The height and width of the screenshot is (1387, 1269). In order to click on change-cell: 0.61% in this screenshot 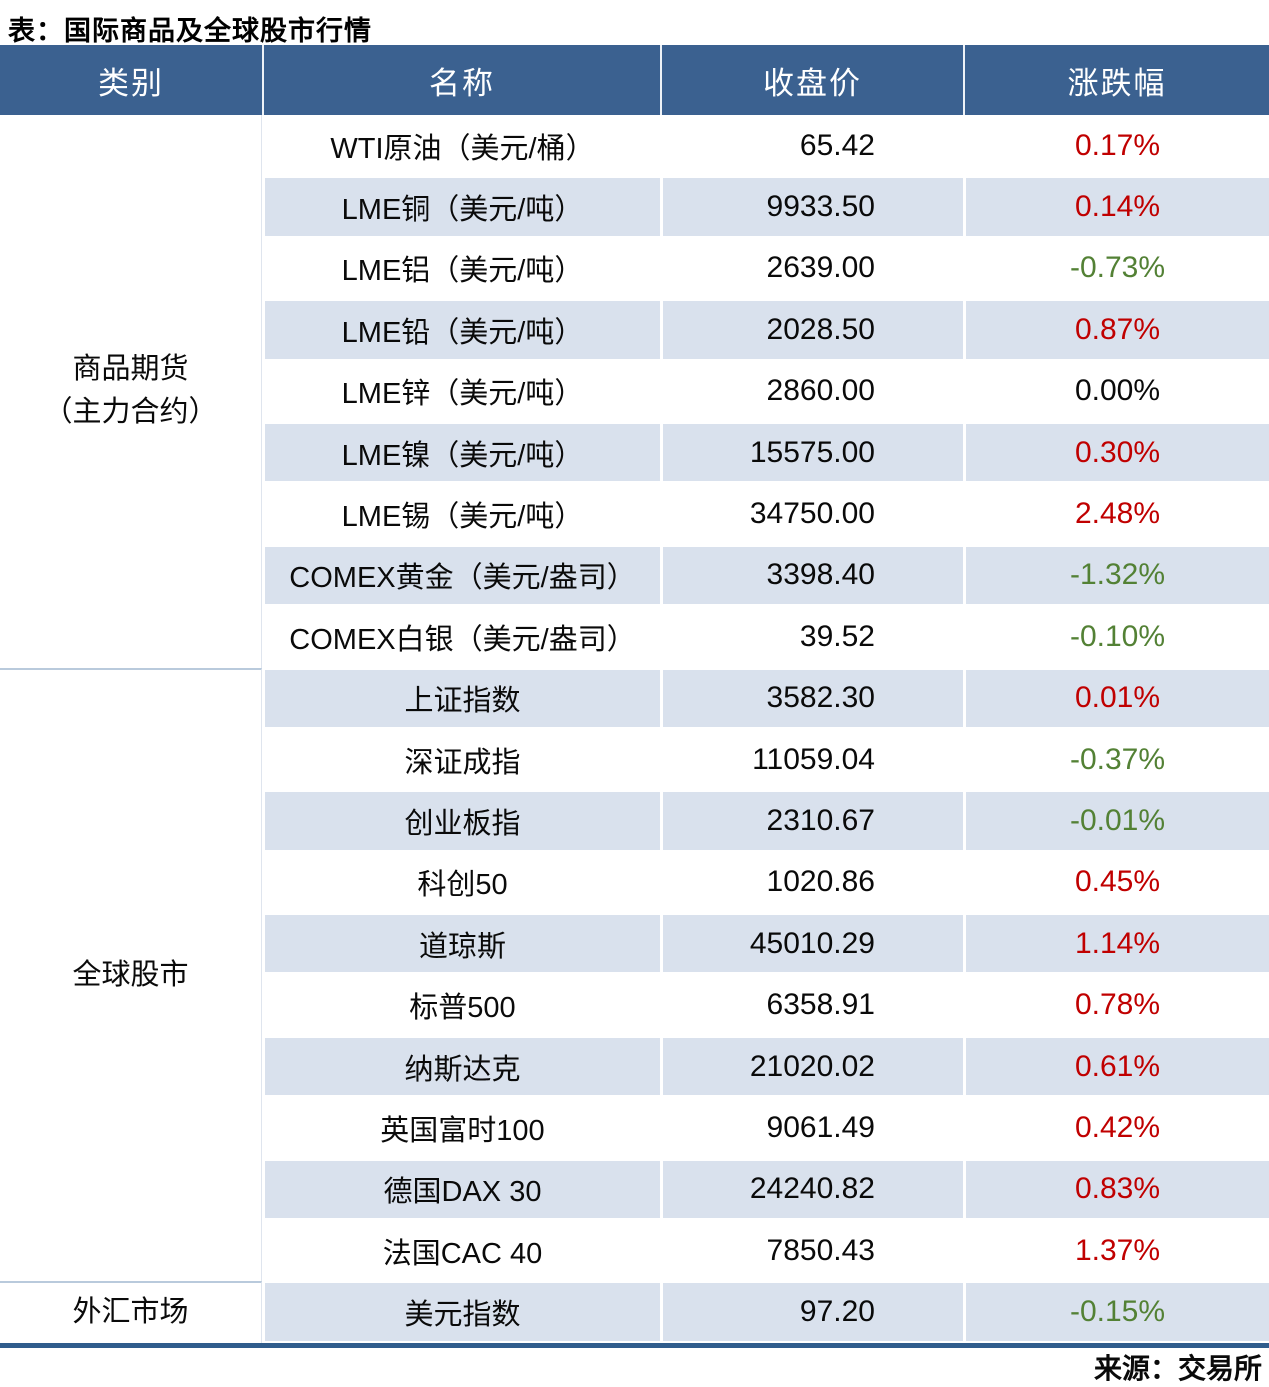, I will do `click(1116, 1066)`.